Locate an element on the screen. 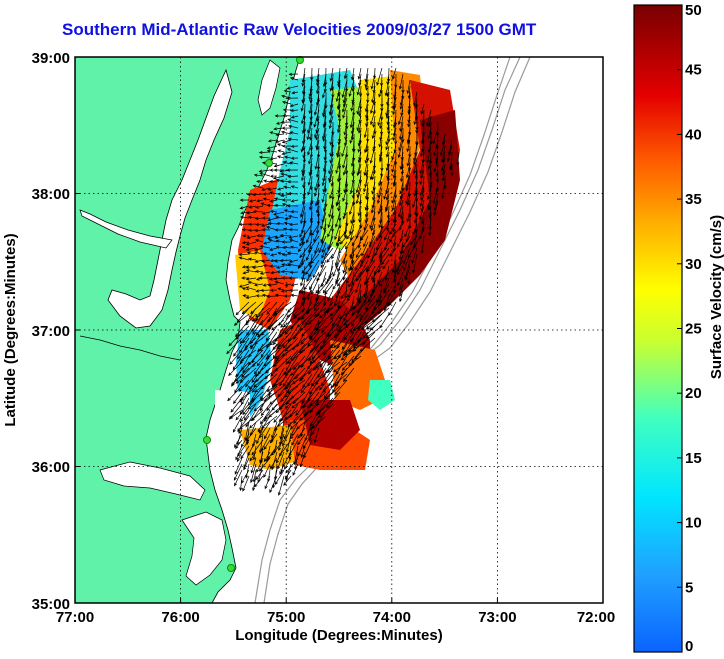 Image resolution: width=724 pixels, height=659 pixels. colorbar-tick-label: 30 is located at coordinates (693, 264).